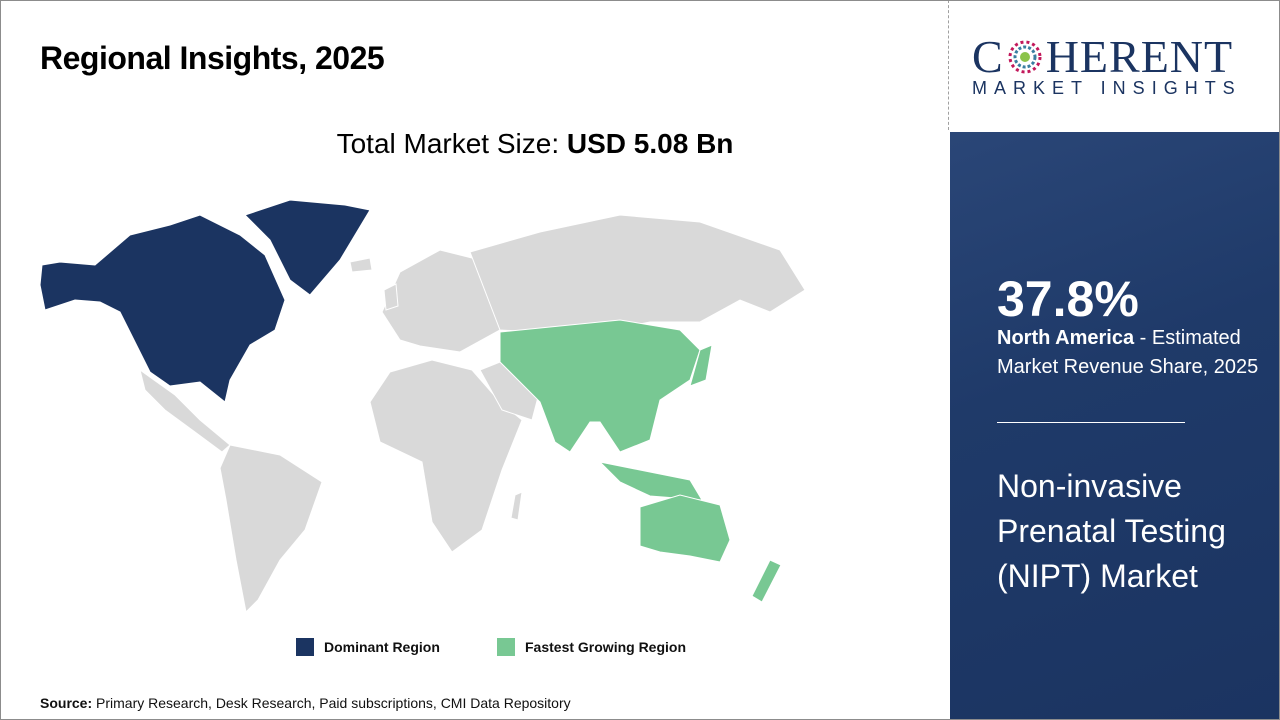 This screenshot has width=1280, height=720. Describe the element at coordinates (391, 297) in the screenshot. I see `map-uk` at that location.